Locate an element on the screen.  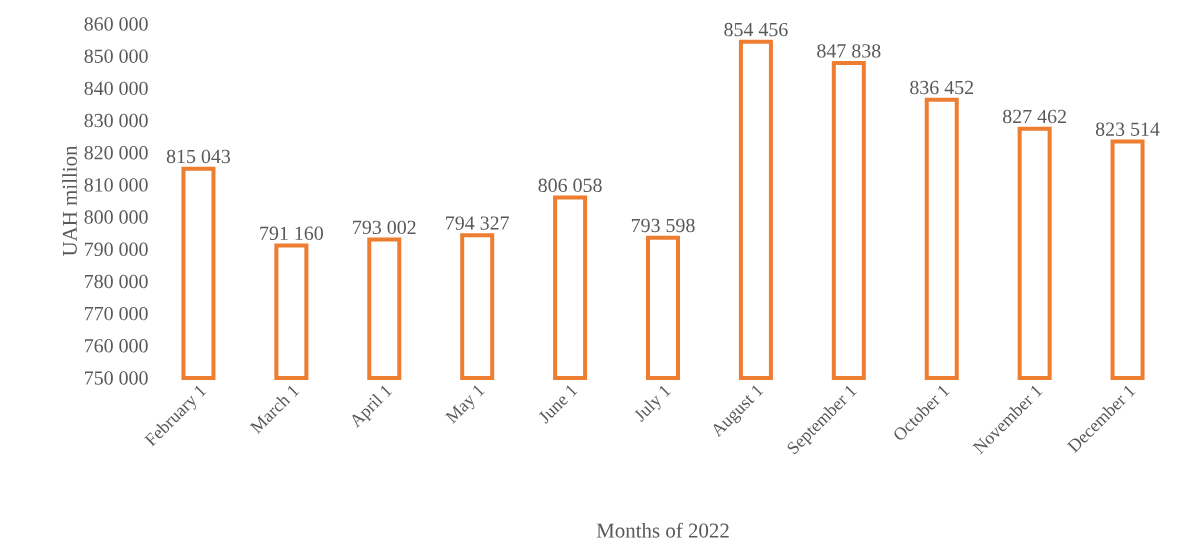
y-tick-label: 850 000 is located at coordinates (116, 56).